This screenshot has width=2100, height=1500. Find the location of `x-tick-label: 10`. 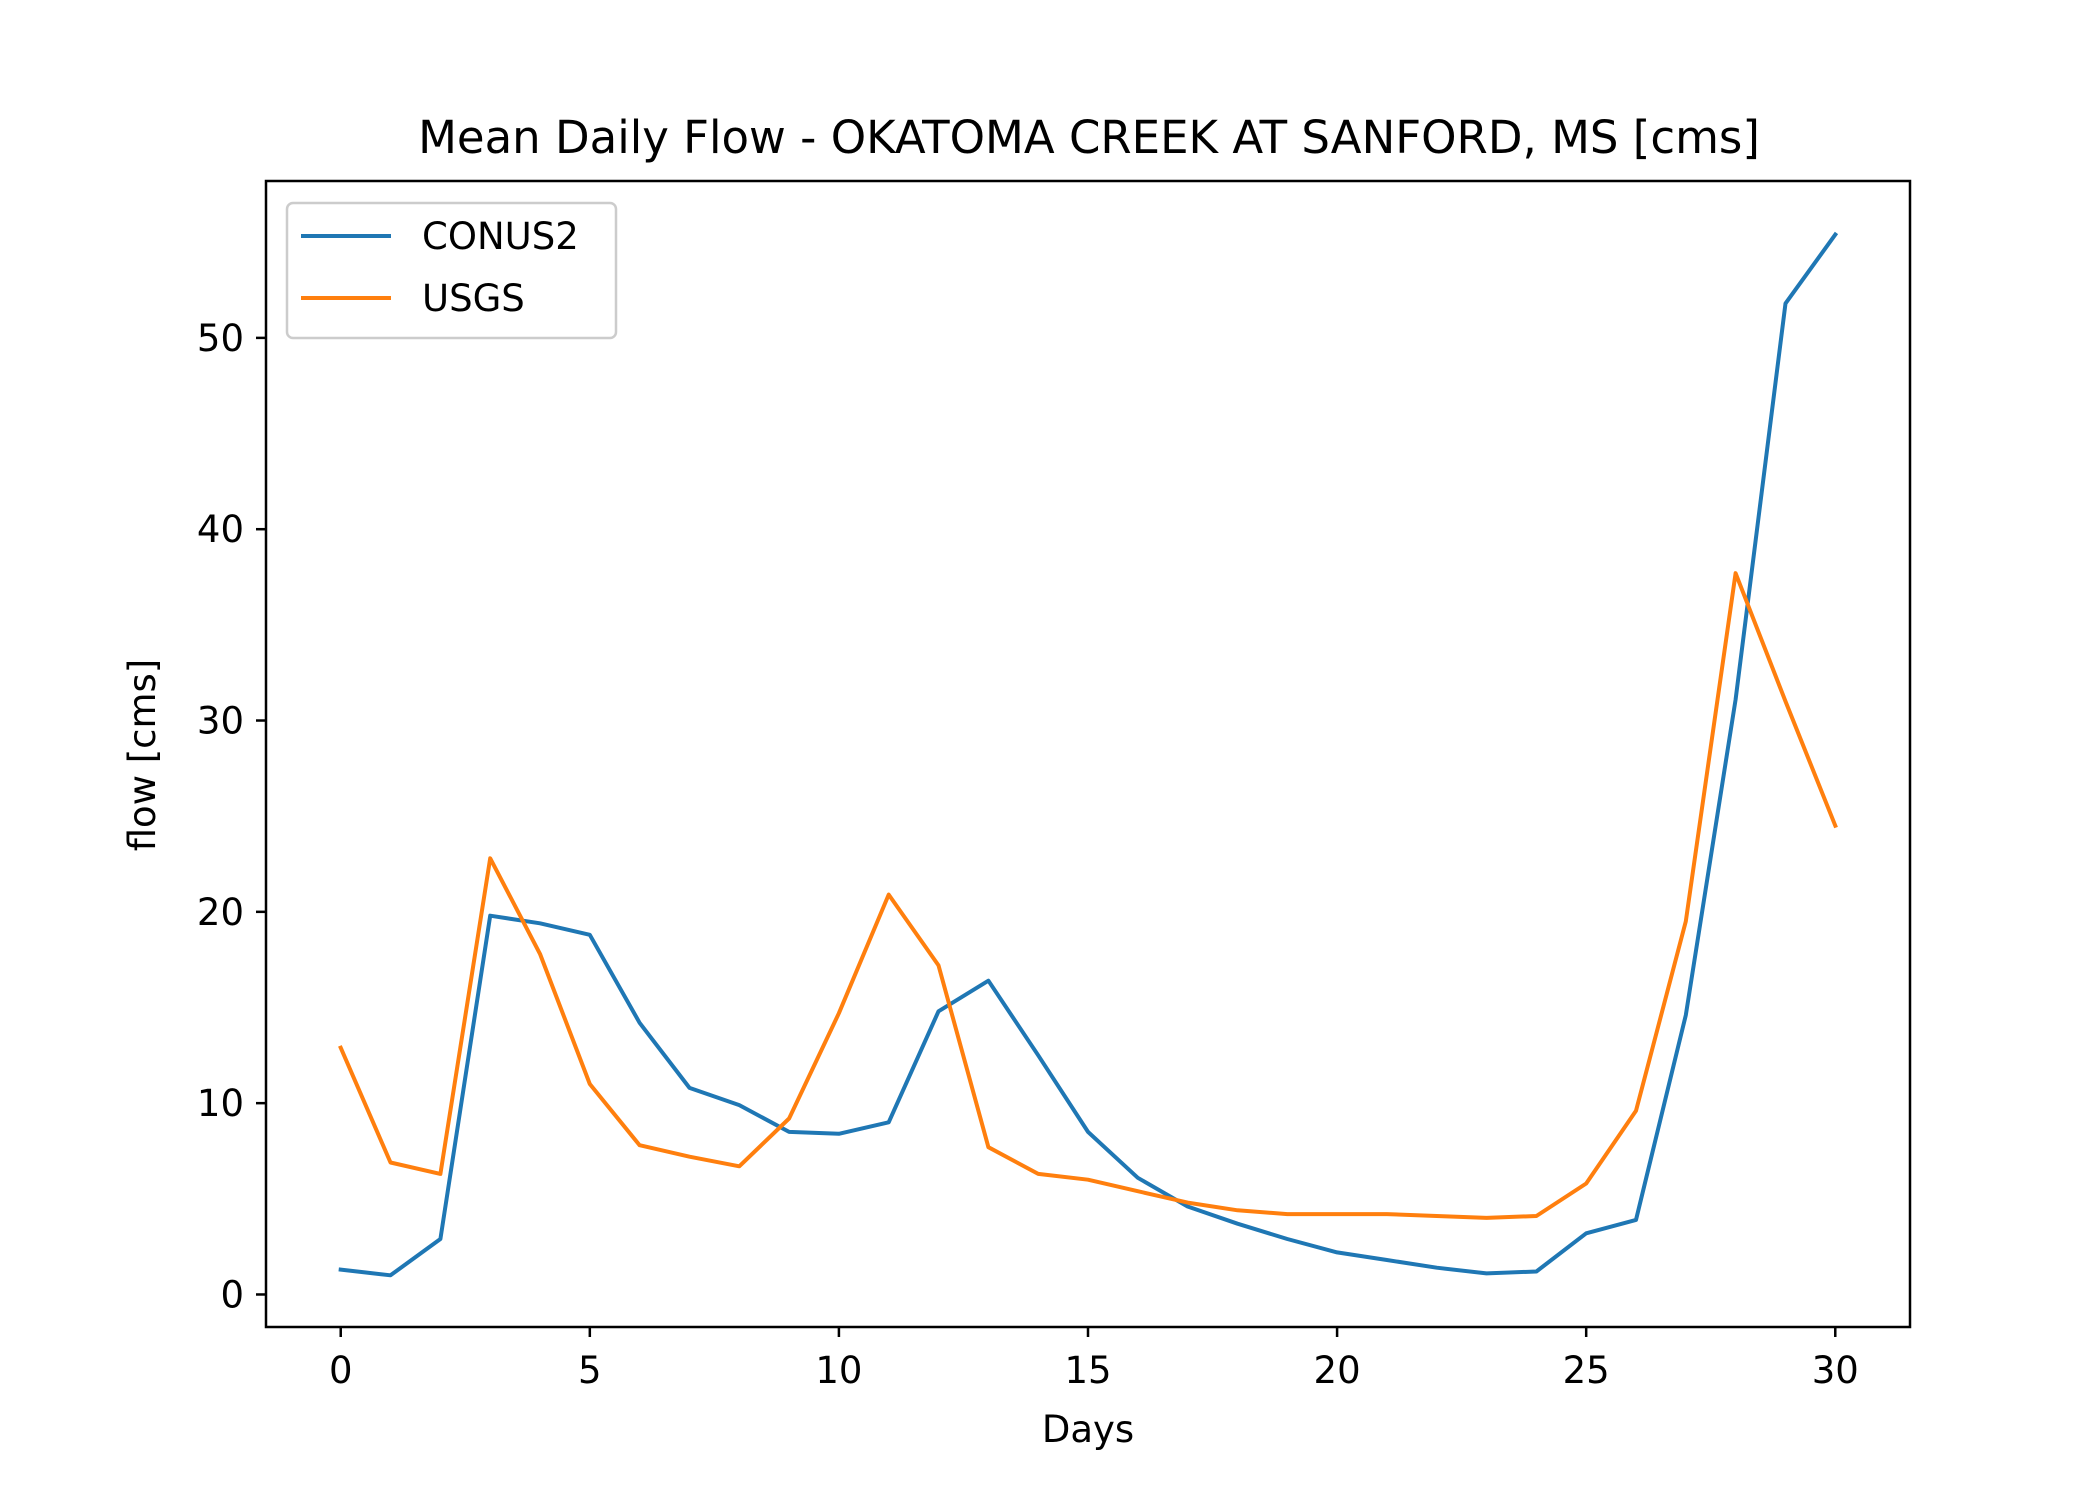

x-tick-label: 10 is located at coordinates (838, 1370).